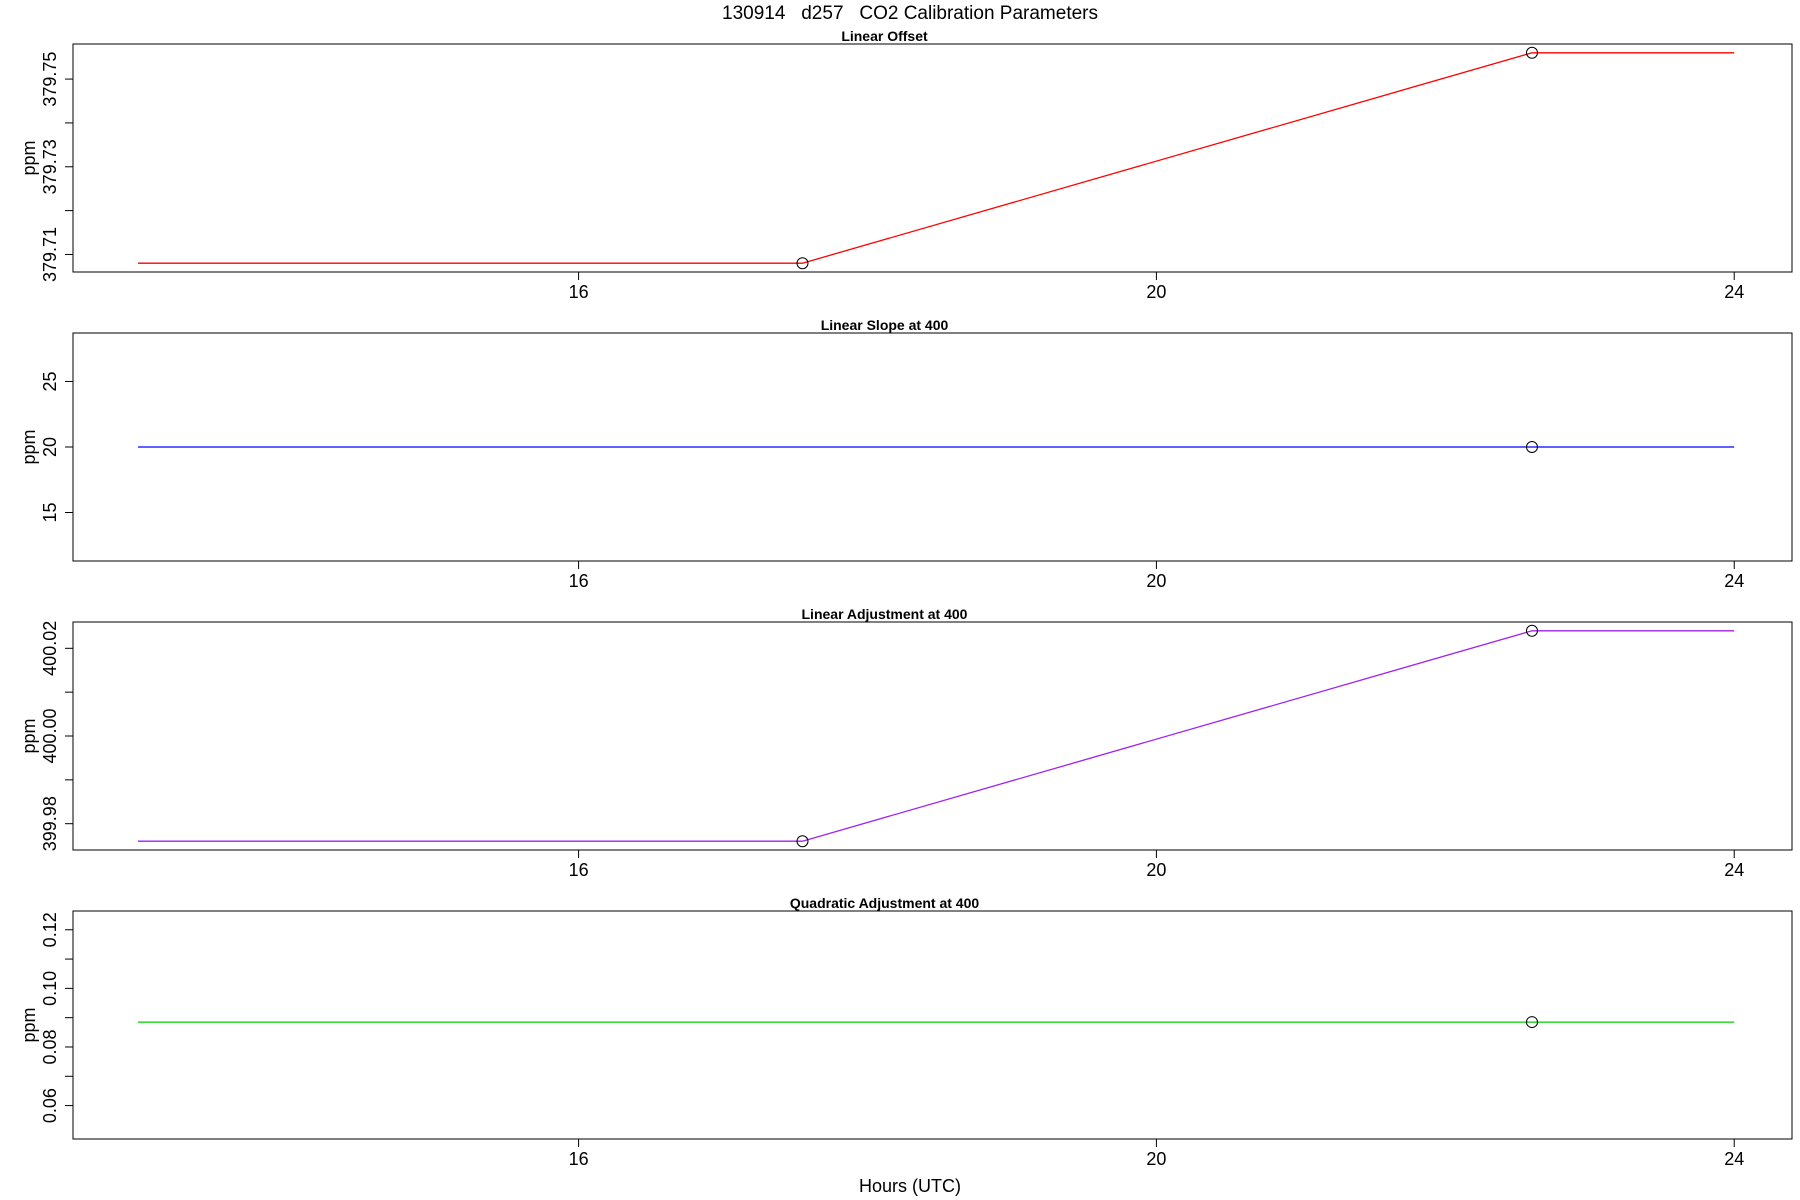 This screenshot has width=1800, height=1200. I want to click on y-tick-label: 0.12, so click(50, 929).